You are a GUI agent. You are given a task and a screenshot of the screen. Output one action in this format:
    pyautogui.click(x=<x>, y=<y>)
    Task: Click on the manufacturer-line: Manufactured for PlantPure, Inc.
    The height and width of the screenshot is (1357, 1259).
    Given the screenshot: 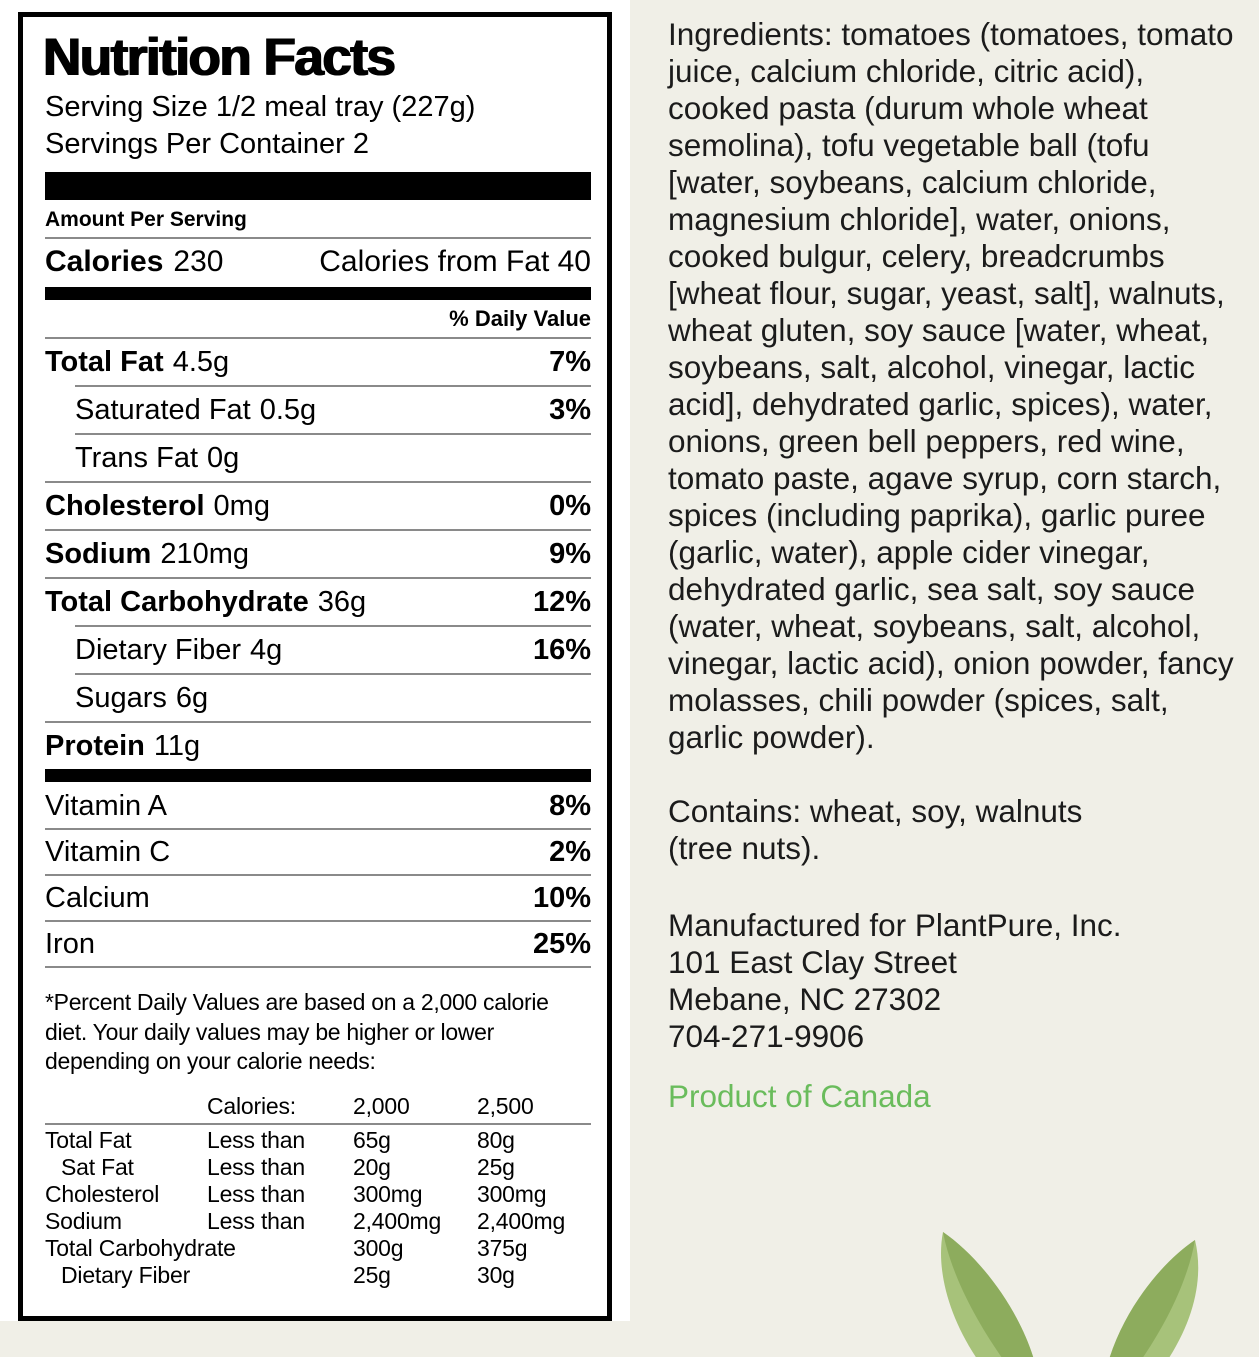 What is the action you would take?
    pyautogui.click(x=895, y=925)
    